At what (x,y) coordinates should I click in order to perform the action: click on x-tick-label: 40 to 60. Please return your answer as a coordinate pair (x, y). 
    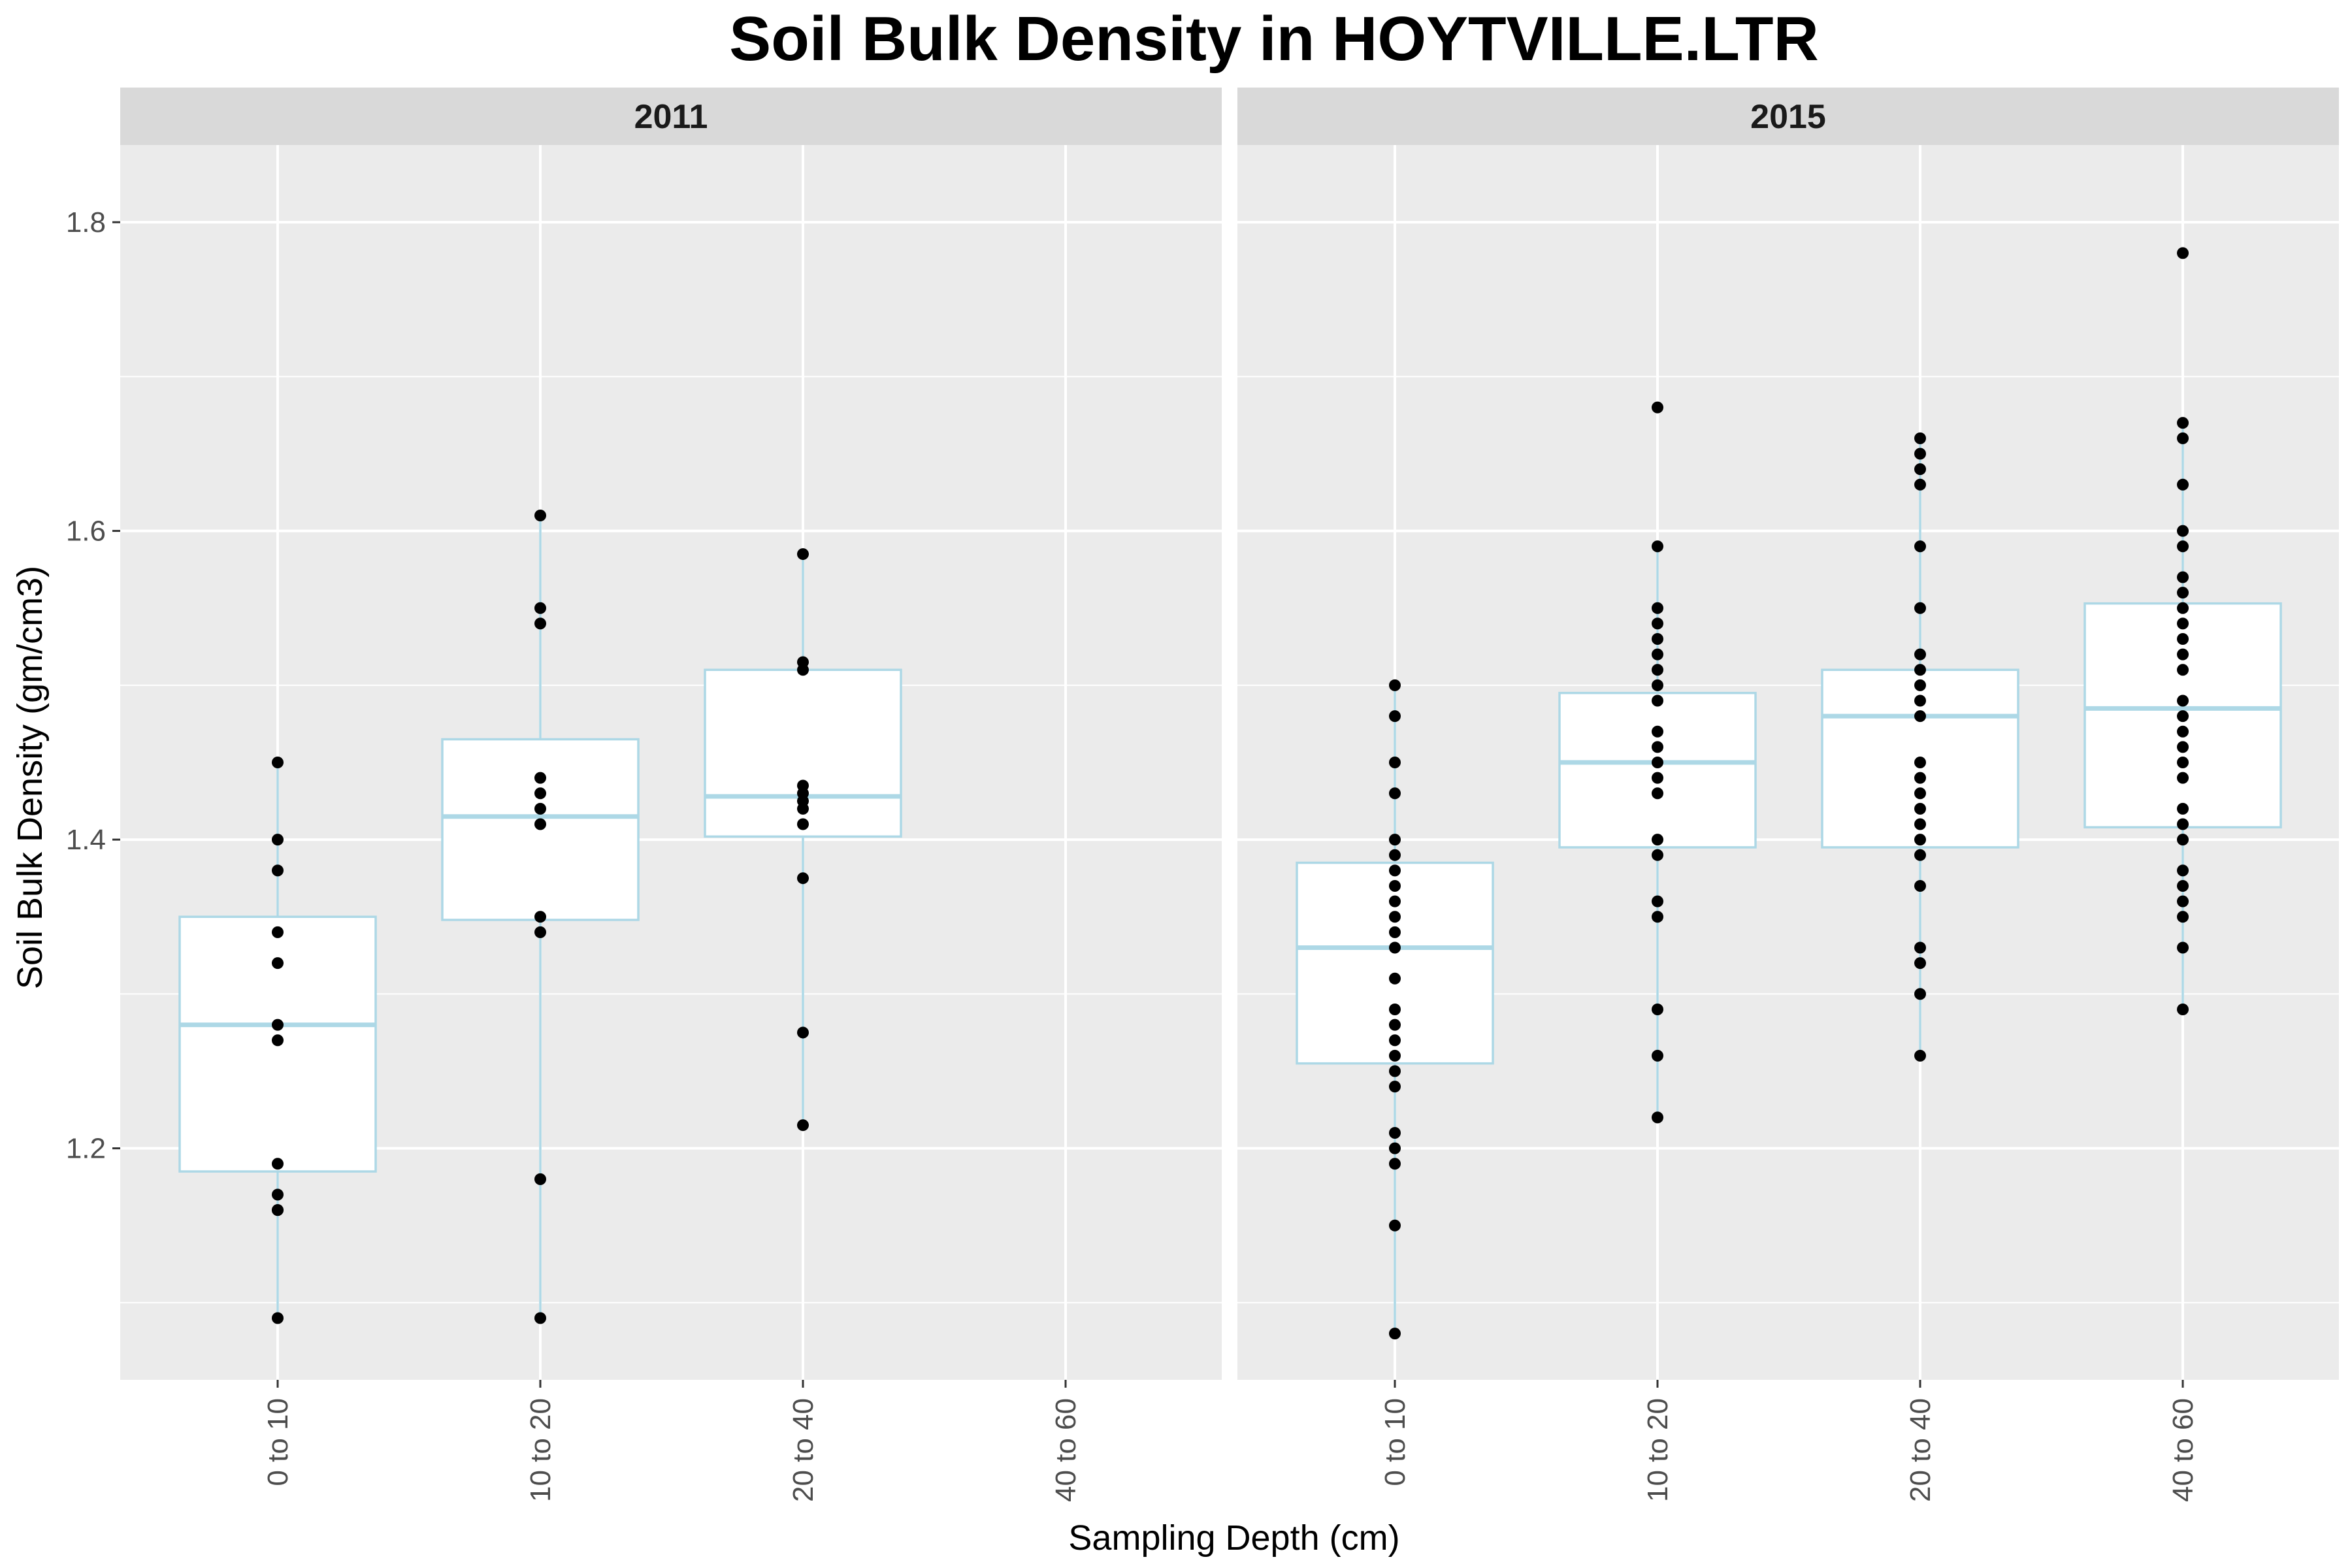
    Looking at the image, I should click on (1066, 1450).